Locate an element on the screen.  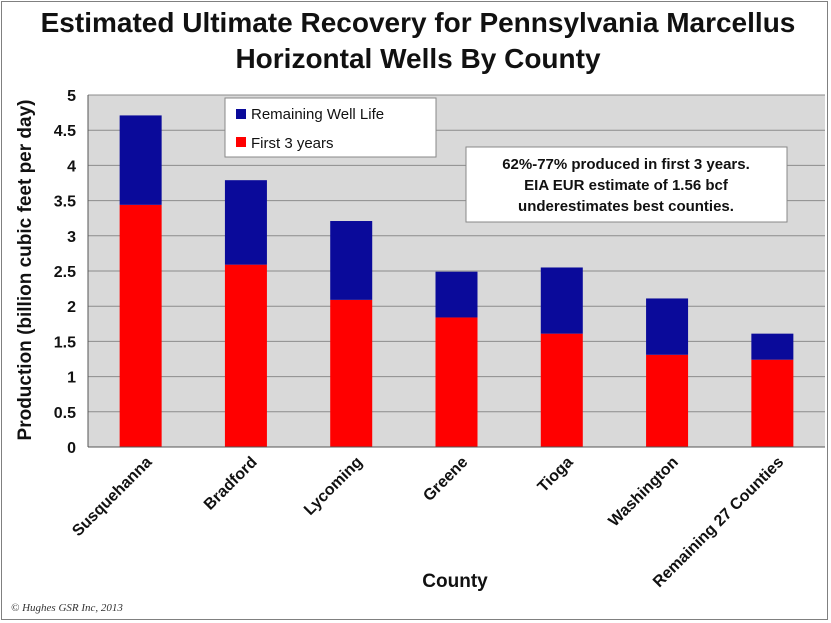
y-tick-label: 1.5 is located at coordinates (65, 342).